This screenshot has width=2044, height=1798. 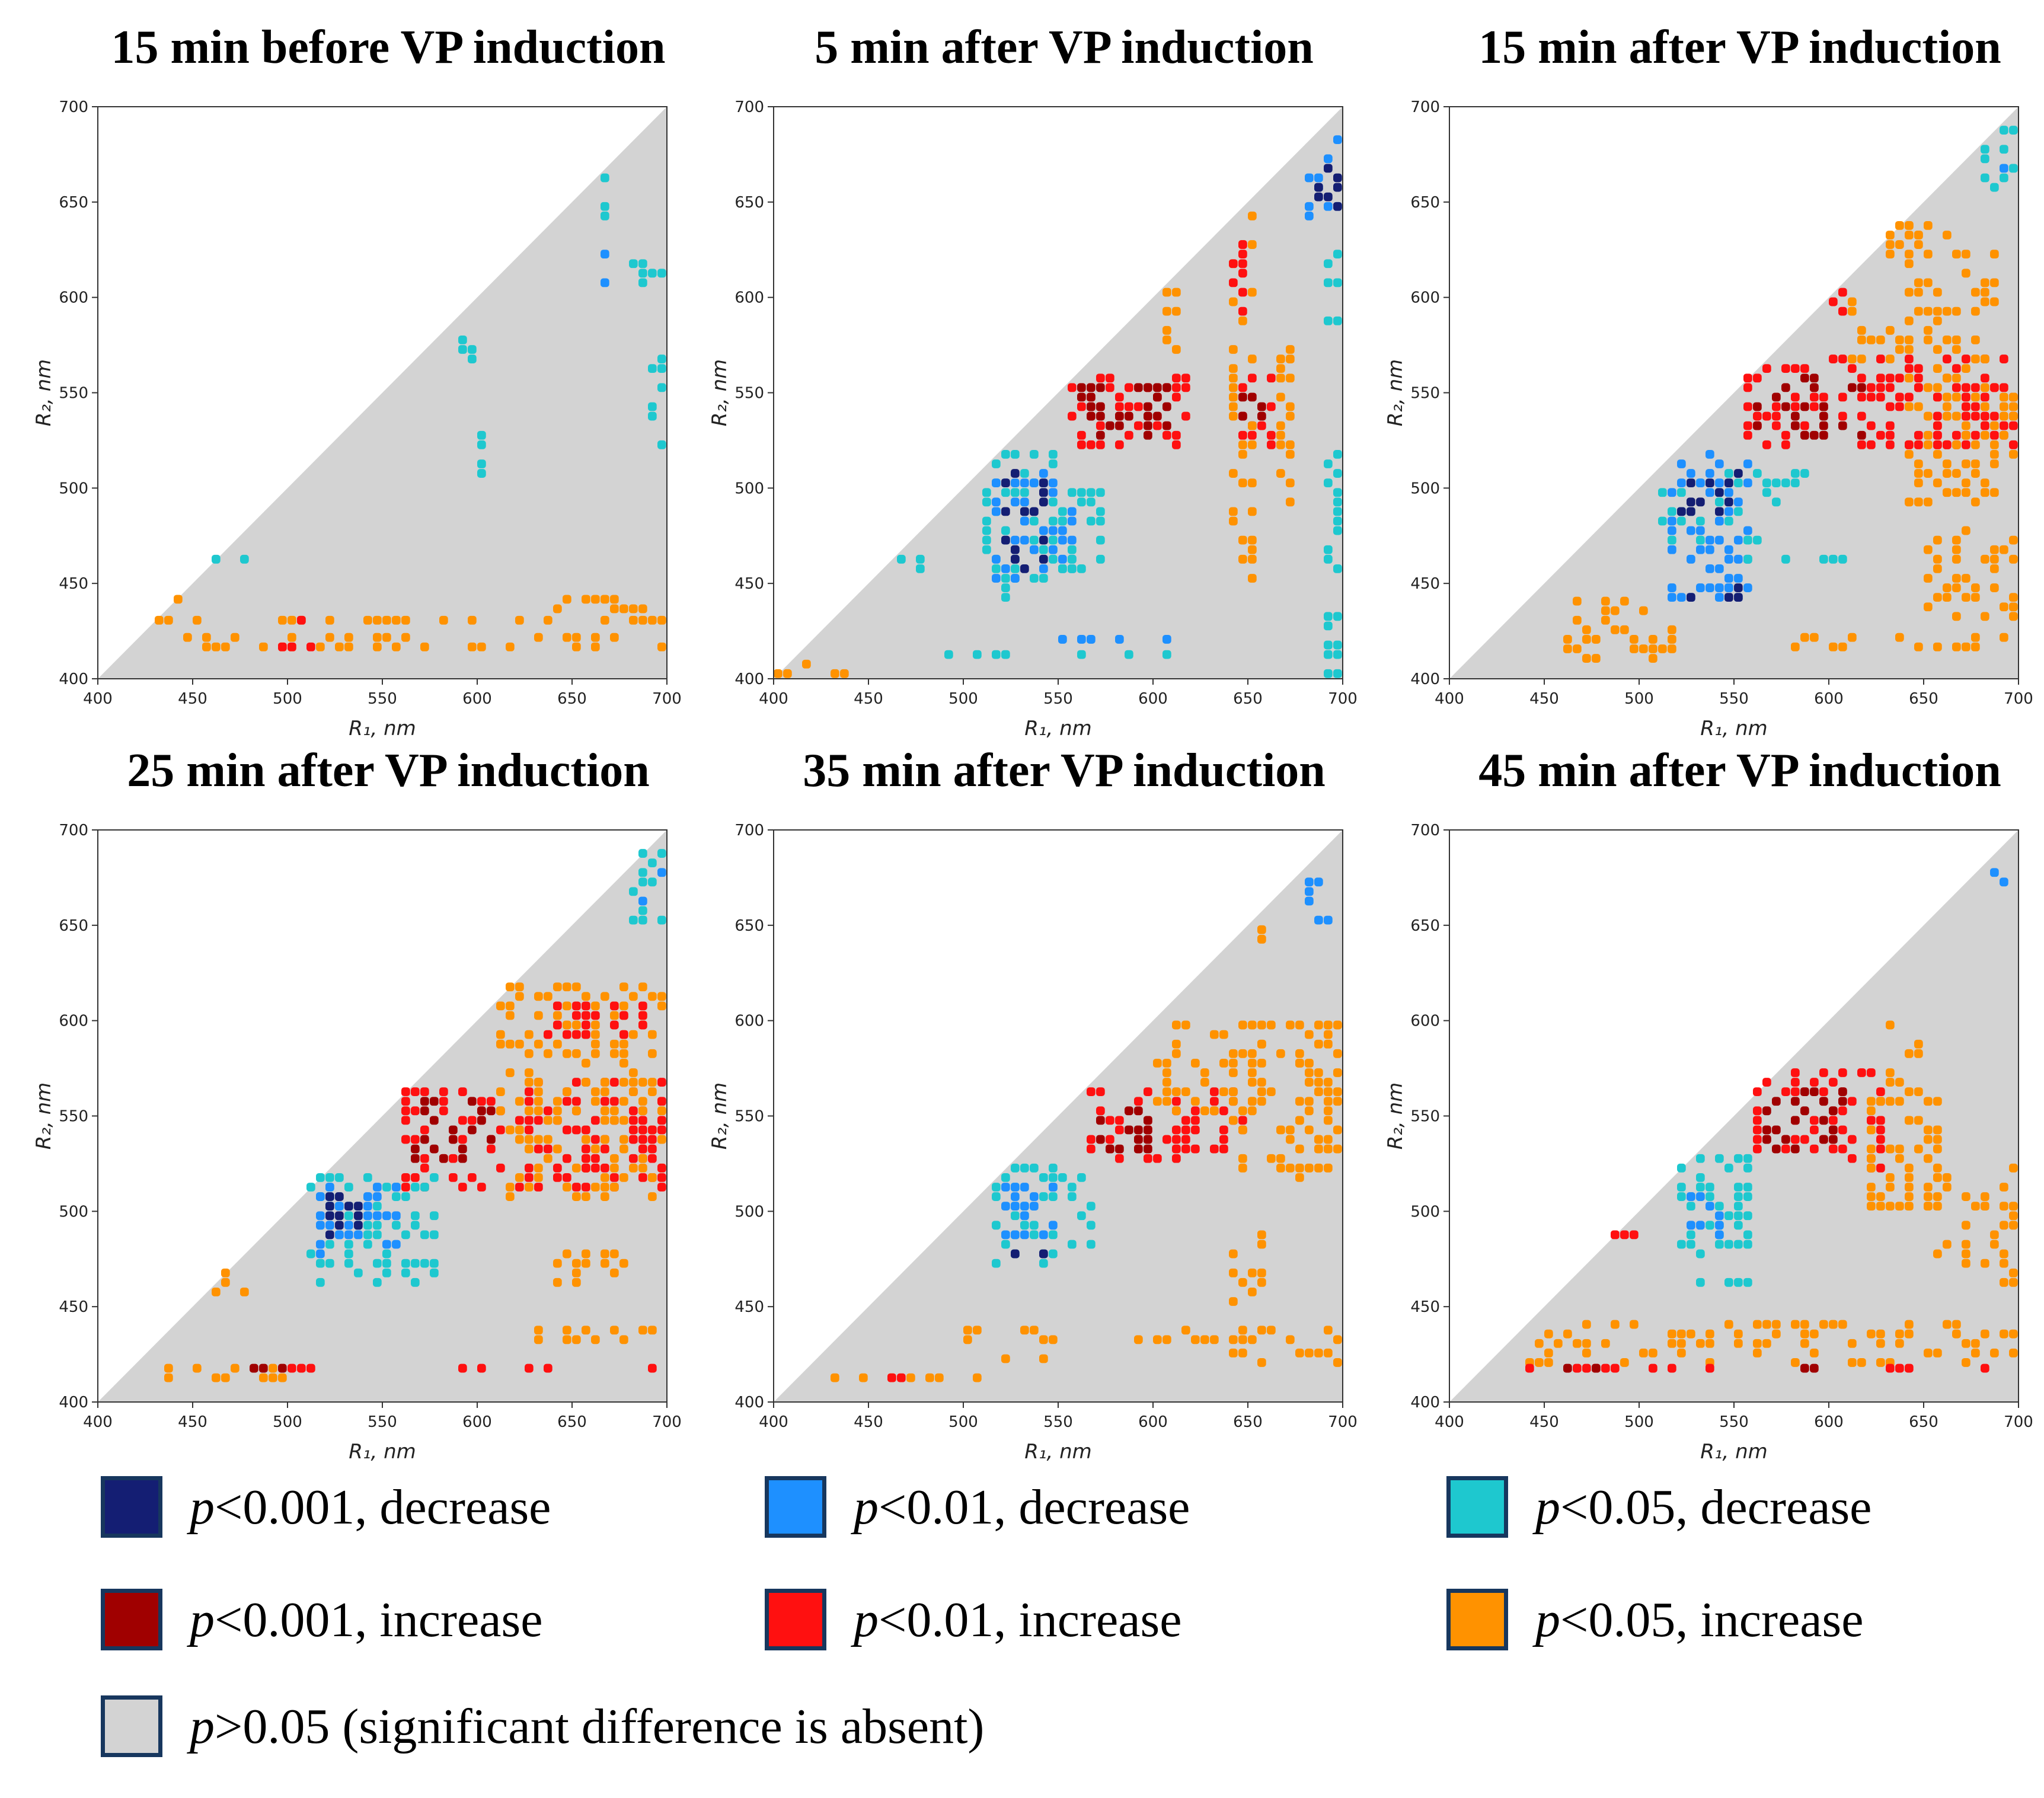 I want to click on x-tick-label: 400, so click(x=773, y=1422).